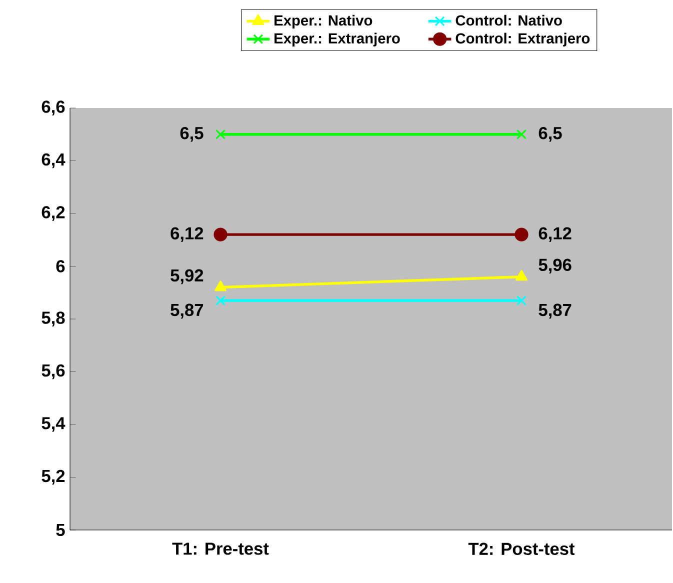 The image size is (673, 583). What do you see at coordinates (521, 548) in the screenshot?
I see `x-tick-label: T2: Post-test` at bounding box center [521, 548].